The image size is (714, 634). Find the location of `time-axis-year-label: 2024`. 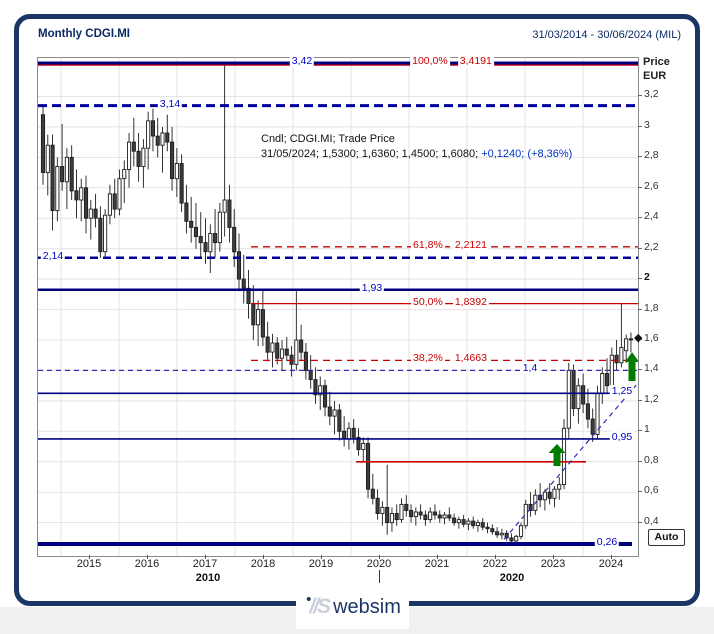

time-axis-year-label: 2024 is located at coordinates (611, 564).